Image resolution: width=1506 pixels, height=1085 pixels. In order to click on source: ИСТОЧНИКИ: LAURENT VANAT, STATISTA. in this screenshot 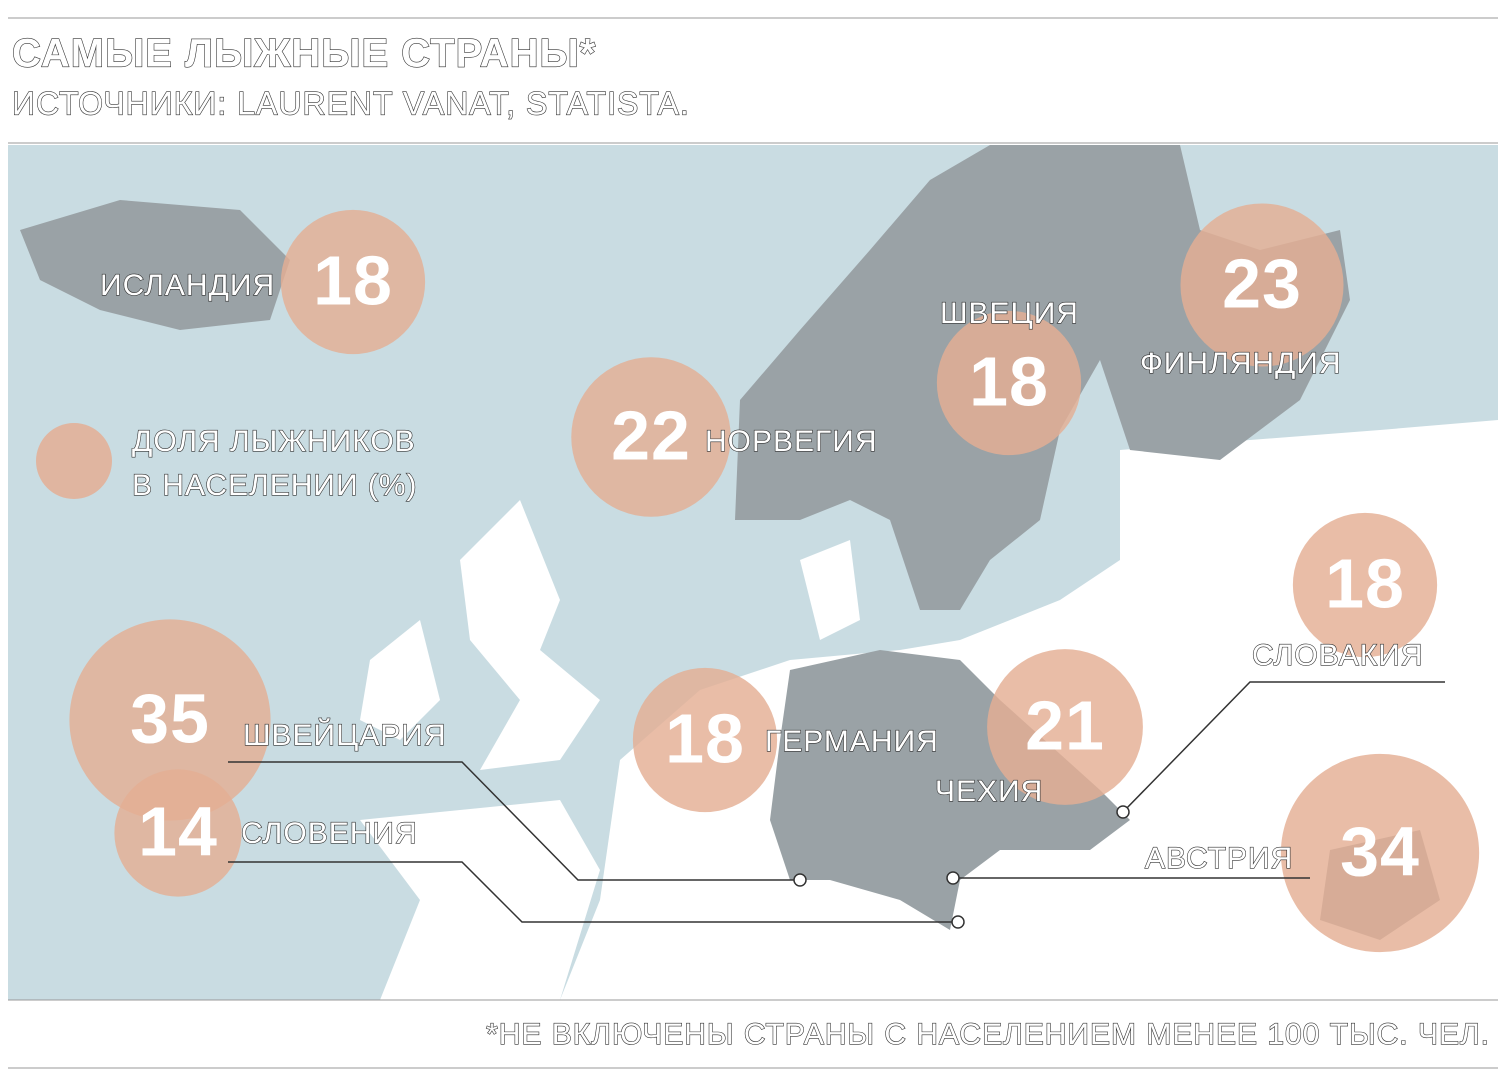, I will do `click(351, 103)`.